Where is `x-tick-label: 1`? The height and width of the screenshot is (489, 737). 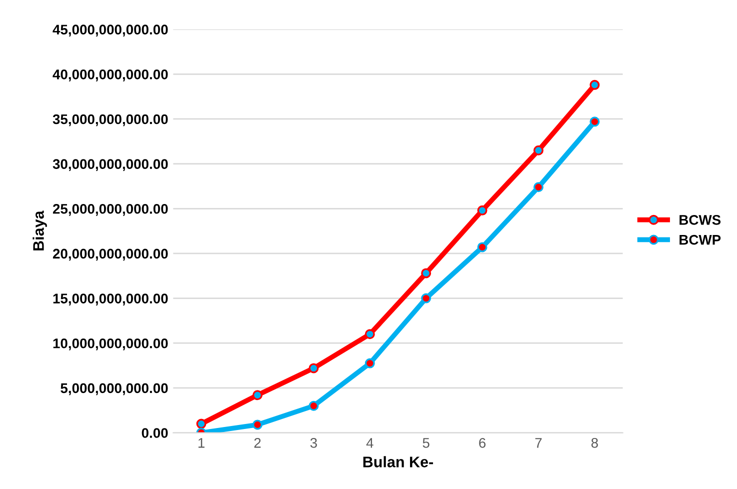 x-tick-label: 1 is located at coordinates (201, 443).